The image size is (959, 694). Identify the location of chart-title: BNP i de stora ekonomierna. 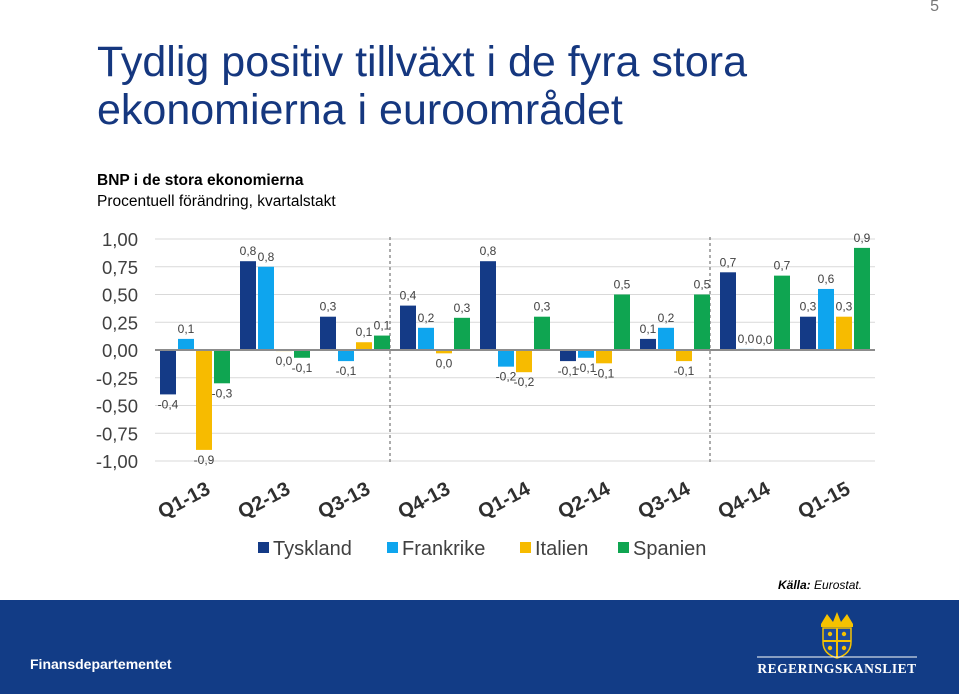
(200, 180).